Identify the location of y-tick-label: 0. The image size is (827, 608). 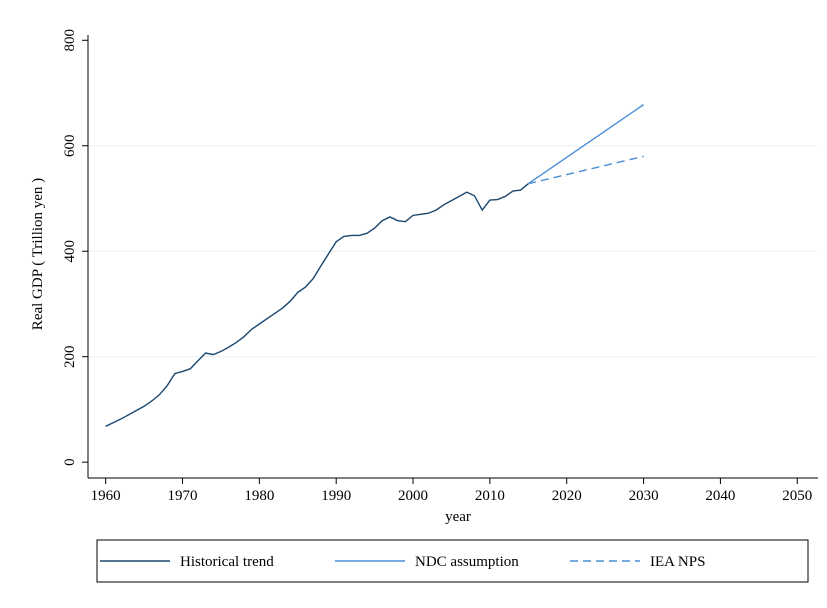
(70, 462).